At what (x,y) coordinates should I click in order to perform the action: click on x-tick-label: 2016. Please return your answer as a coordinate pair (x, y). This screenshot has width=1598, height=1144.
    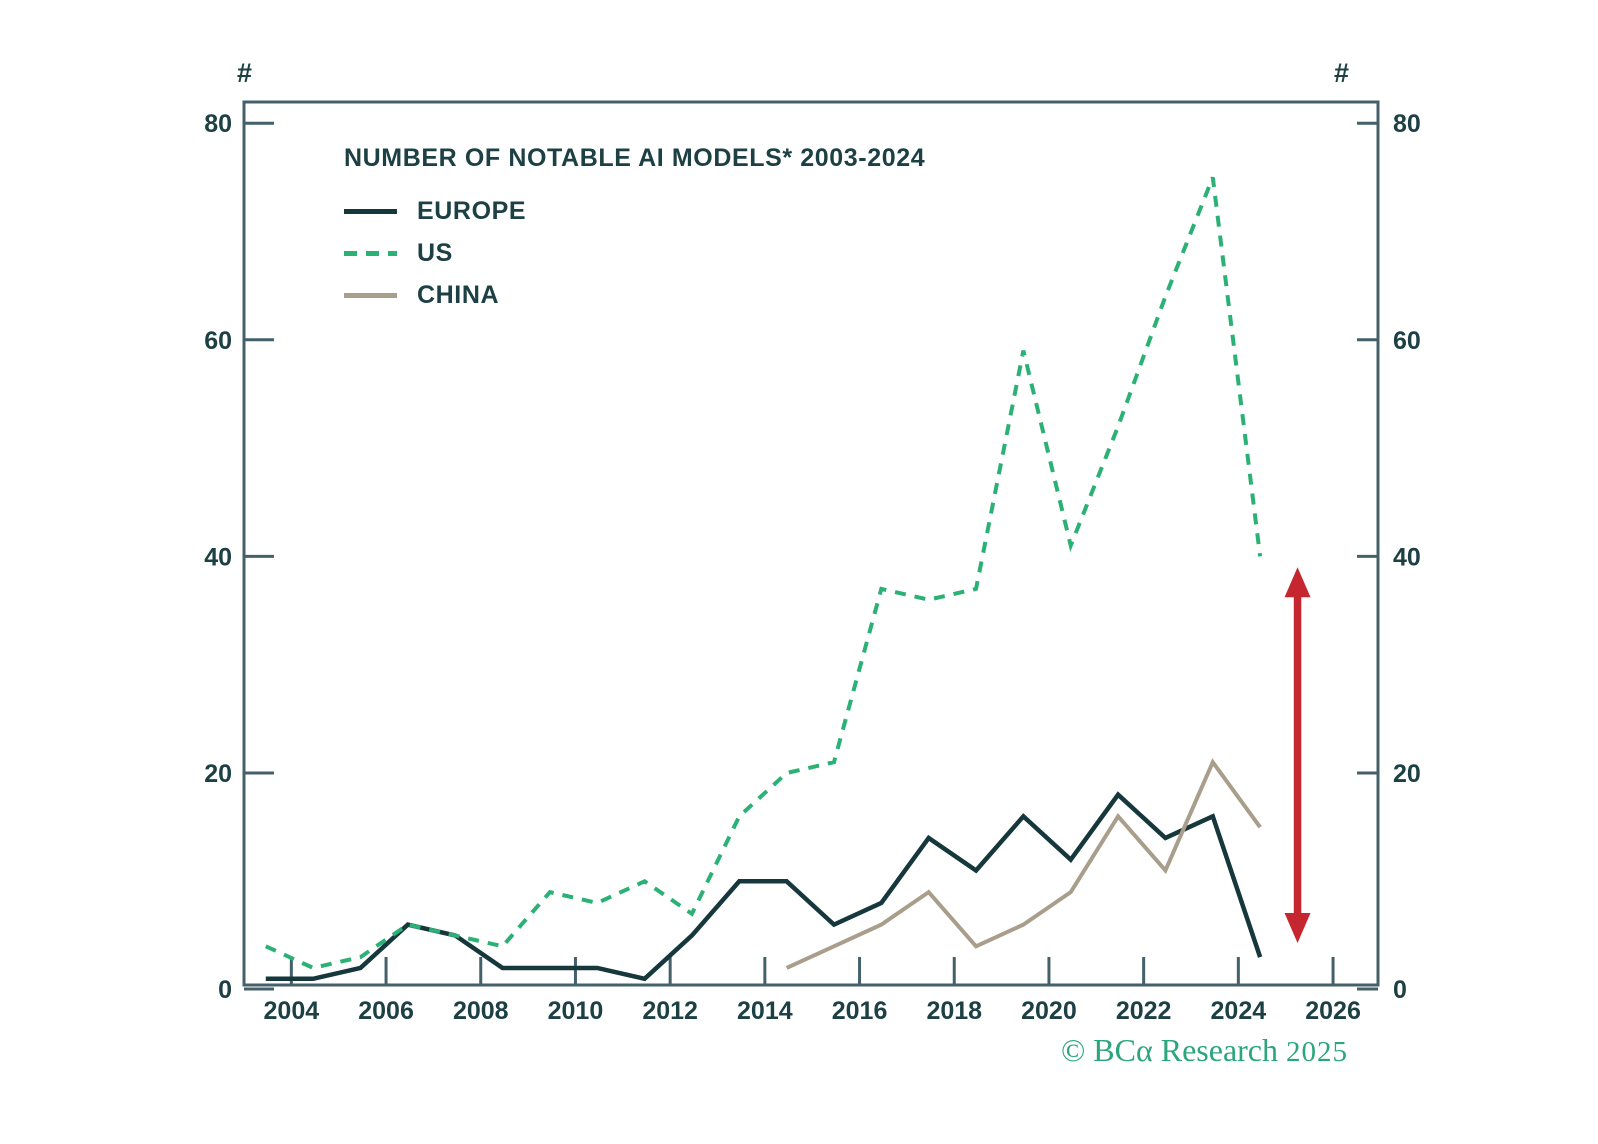
    Looking at the image, I should click on (860, 1011).